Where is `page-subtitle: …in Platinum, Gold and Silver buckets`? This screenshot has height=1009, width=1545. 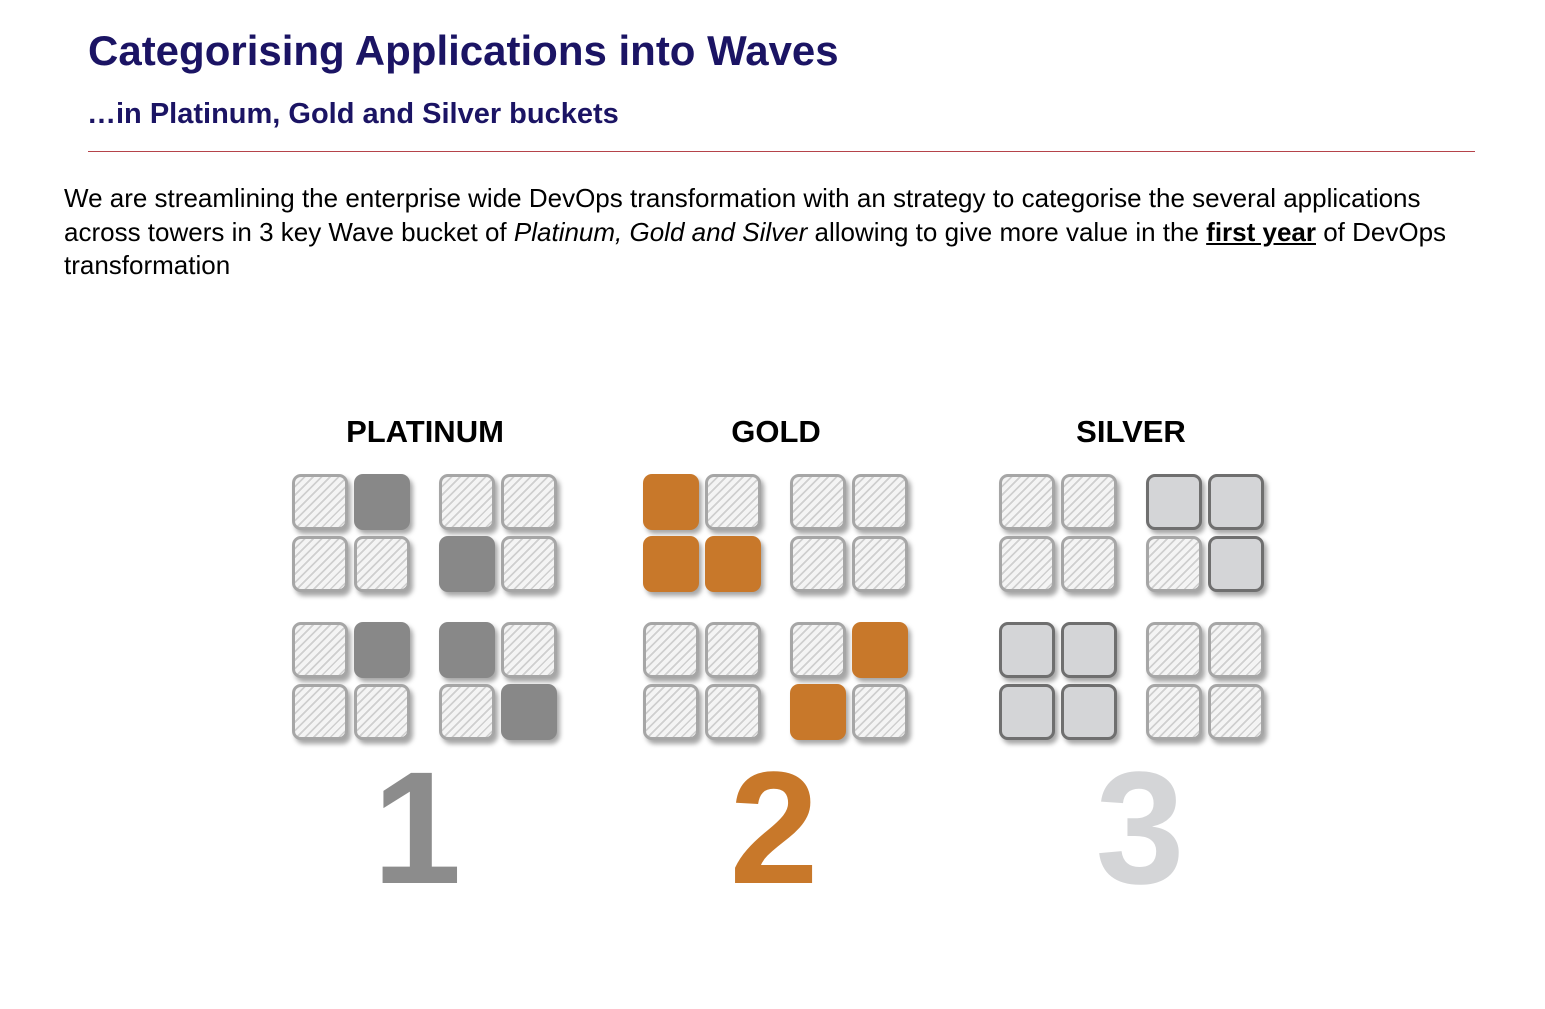 page-subtitle: …in Platinum, Gold and Silver buckets is located at coordinates (353, 114).